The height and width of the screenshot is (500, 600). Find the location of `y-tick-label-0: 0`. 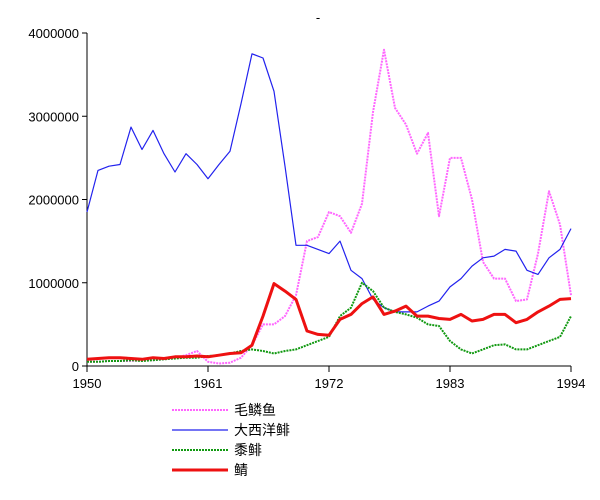

y-tick-label-0: 0 is located at coordinates (75, 366).